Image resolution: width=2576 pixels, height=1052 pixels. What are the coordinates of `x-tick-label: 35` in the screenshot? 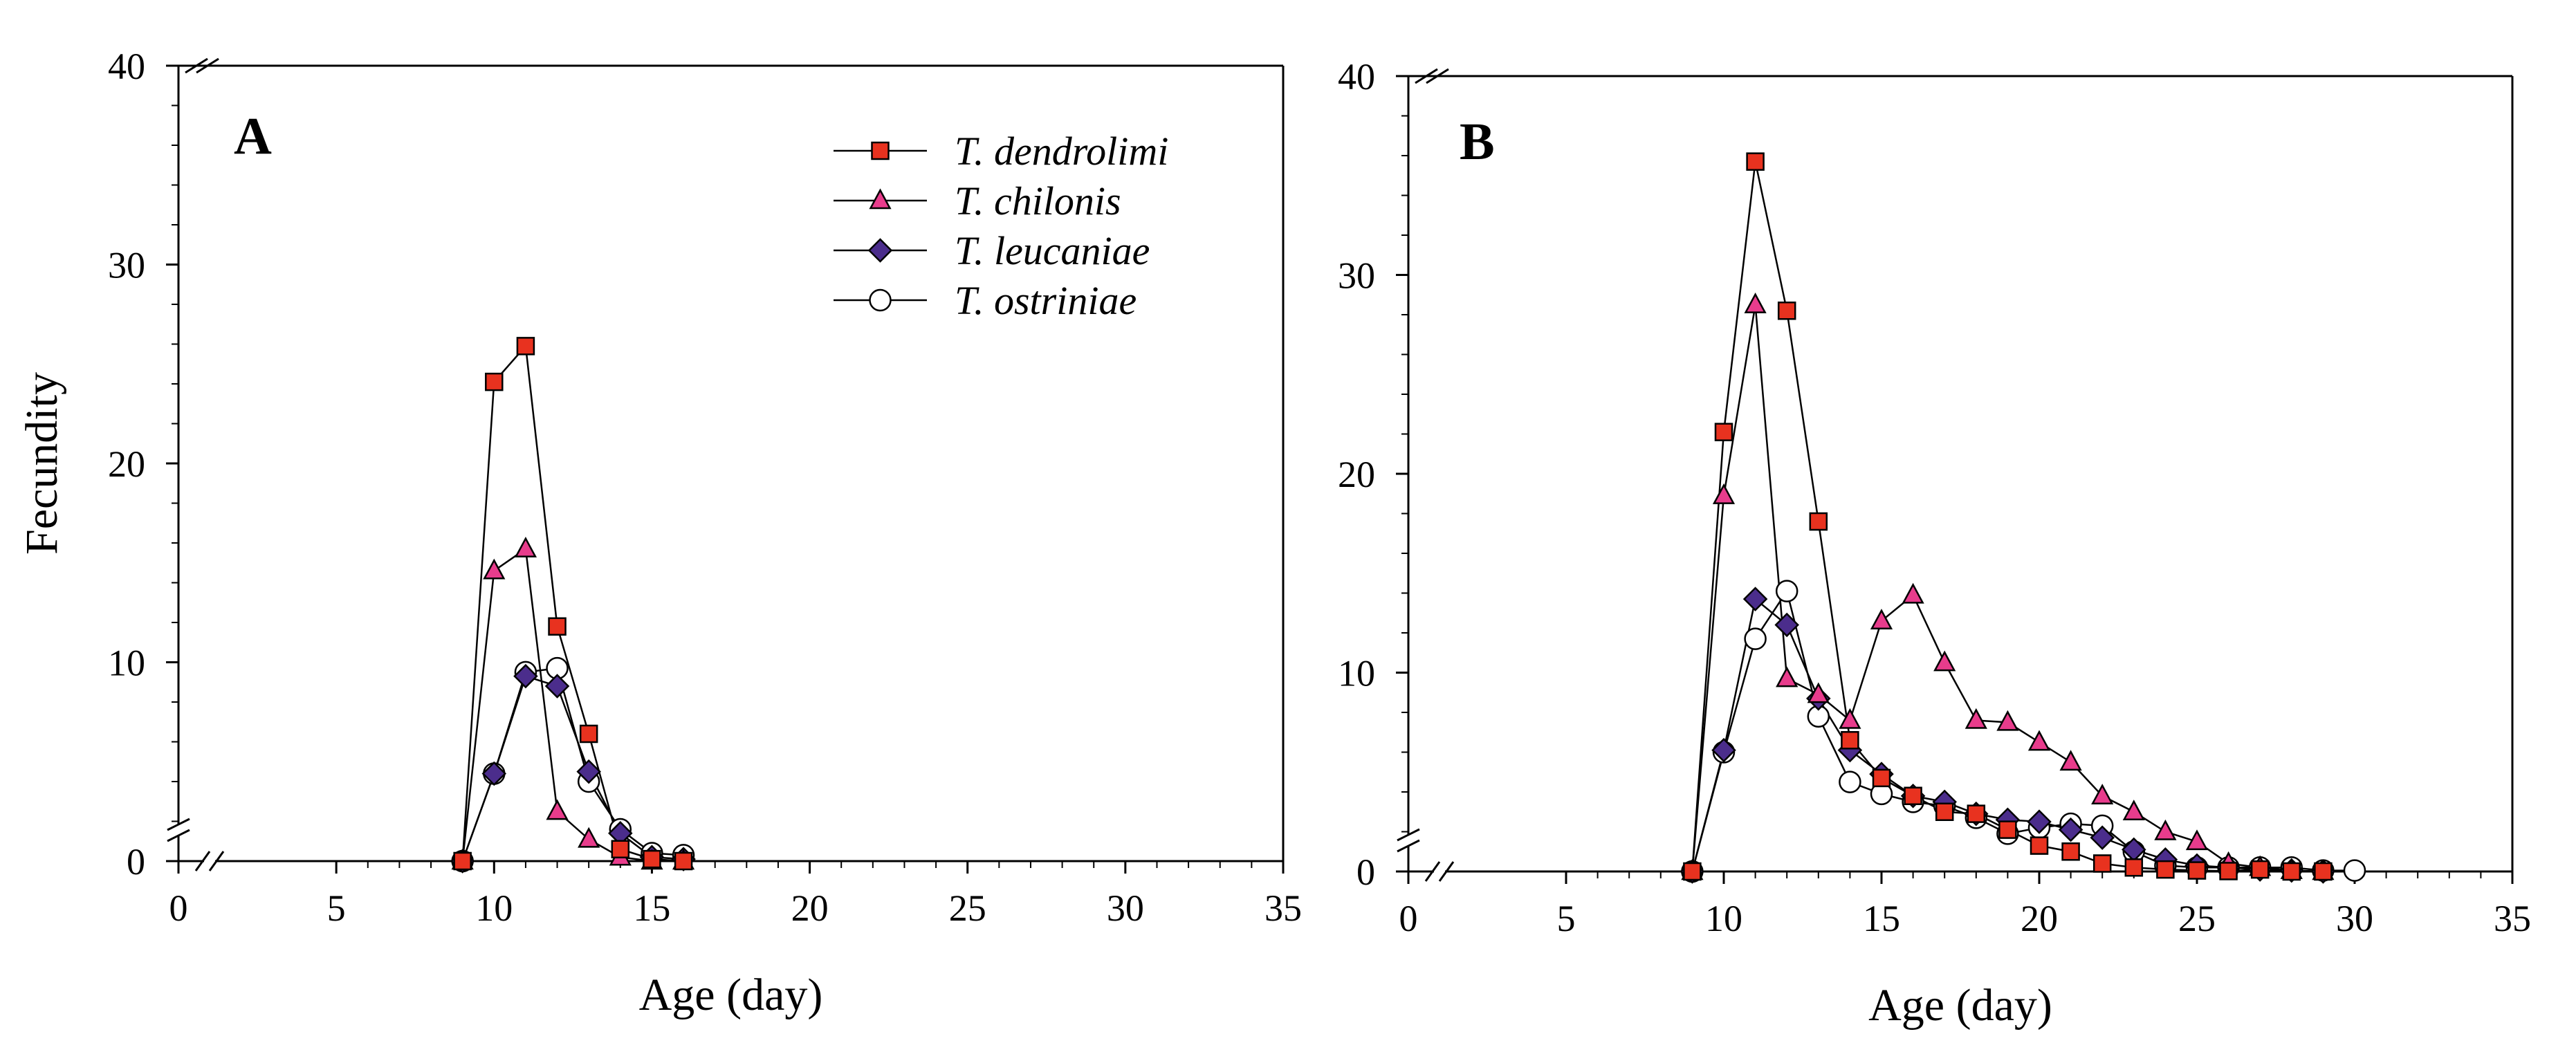 It's located at (1283, 908).